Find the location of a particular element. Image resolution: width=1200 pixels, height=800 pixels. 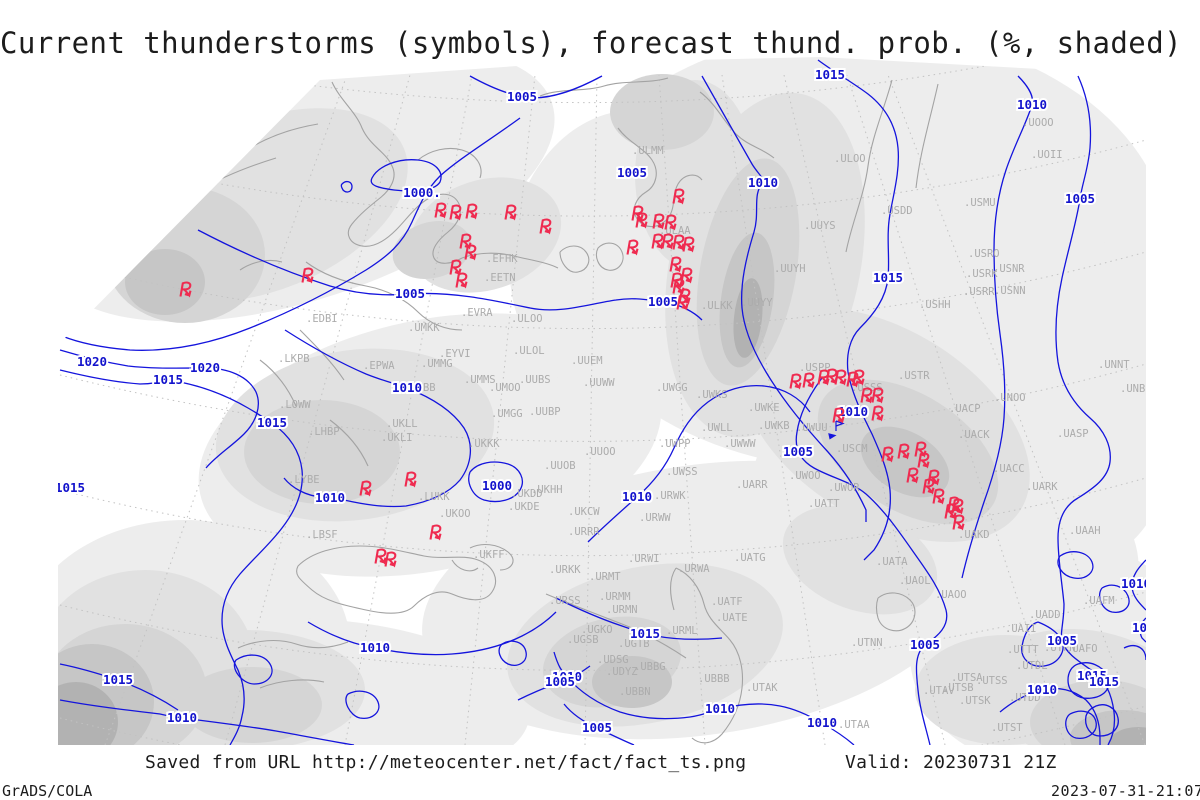

station-label: .UTST is located at coordinates (1007, 728).